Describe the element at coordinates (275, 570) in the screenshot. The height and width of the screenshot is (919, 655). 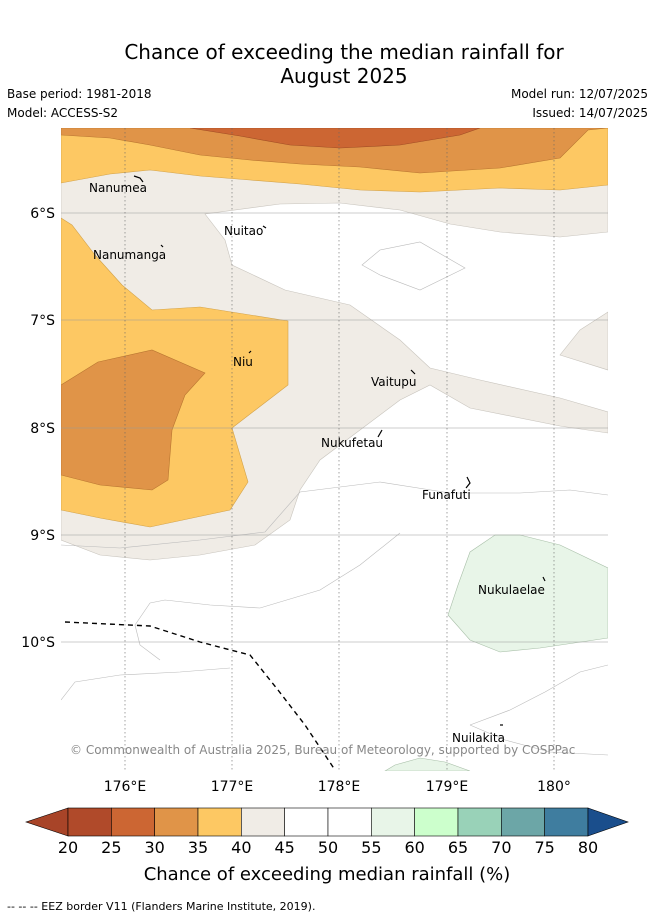
I see `contour-line-50-c` at that location.